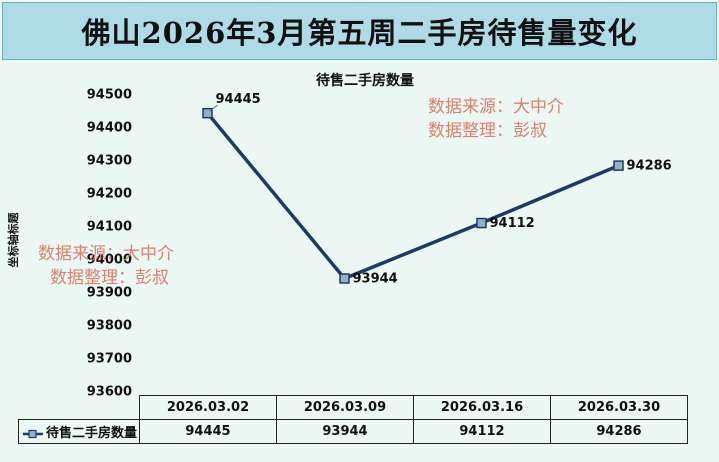 The image size is (719, 462). What do you see at coordinates (33, 433) in the screenshot?
I see `legend-line-marker-icon` at bounding box center [33, 433].